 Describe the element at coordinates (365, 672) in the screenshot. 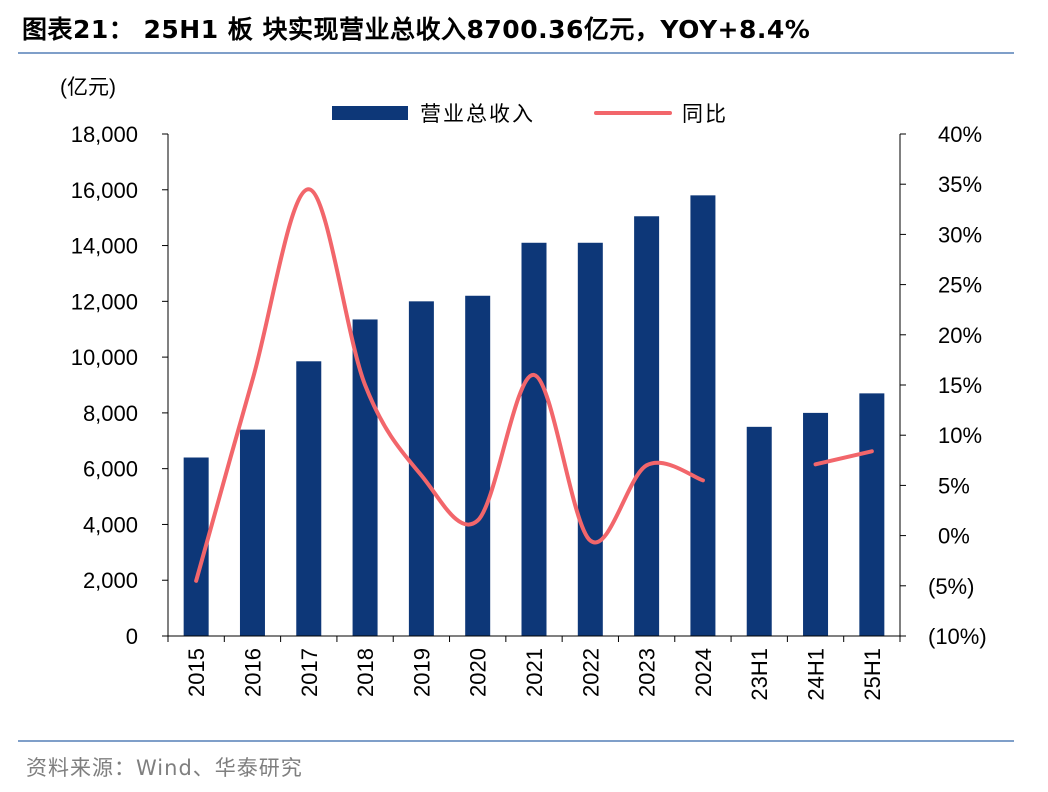

I see `x-tick-label: 2018` at that location.